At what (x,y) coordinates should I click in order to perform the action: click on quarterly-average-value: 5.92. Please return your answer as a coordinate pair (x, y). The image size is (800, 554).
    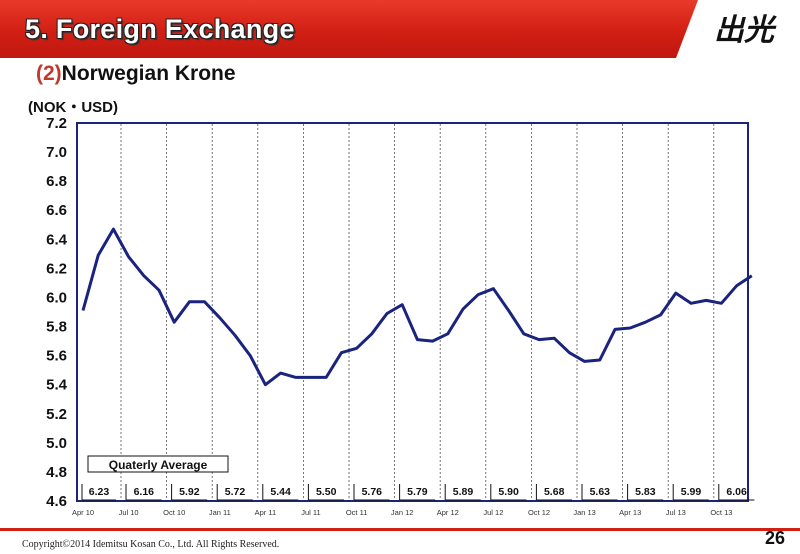
    Looking at the image, I should click on (189, 492).